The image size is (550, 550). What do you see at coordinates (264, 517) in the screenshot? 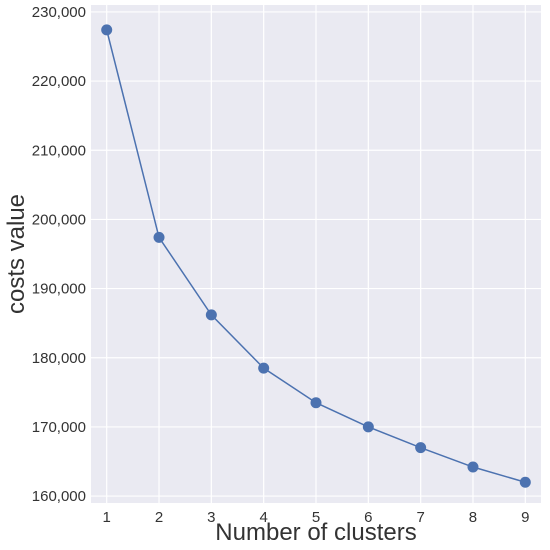
I see `x-tick-label: 4` at bounding box center [264, 517].